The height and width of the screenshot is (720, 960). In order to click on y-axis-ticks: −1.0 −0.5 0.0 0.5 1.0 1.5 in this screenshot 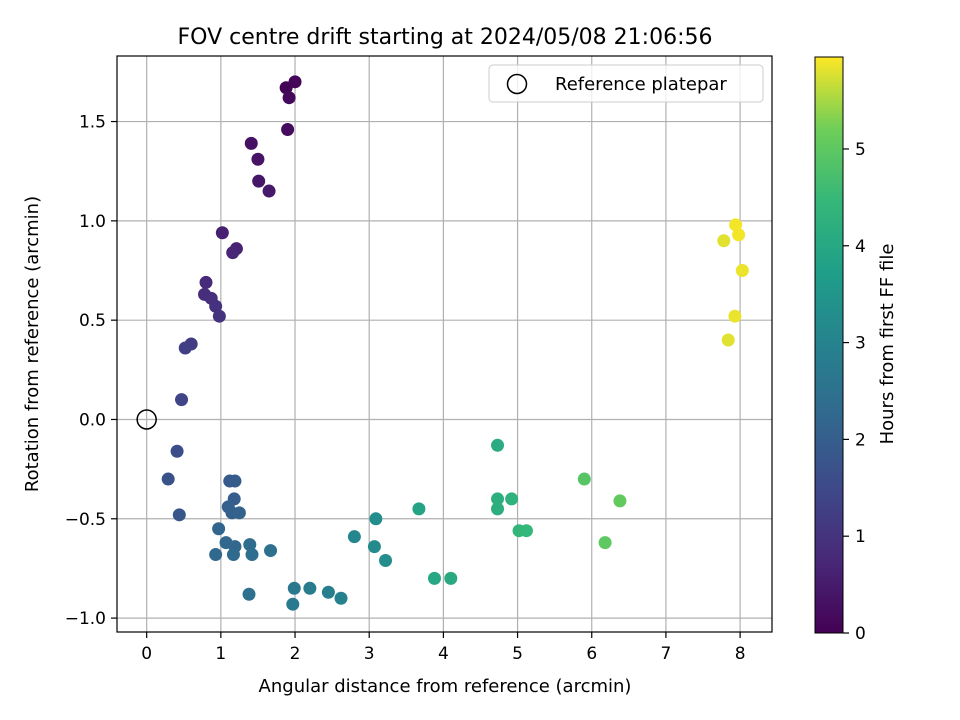, I will do `click(91, 371)`.